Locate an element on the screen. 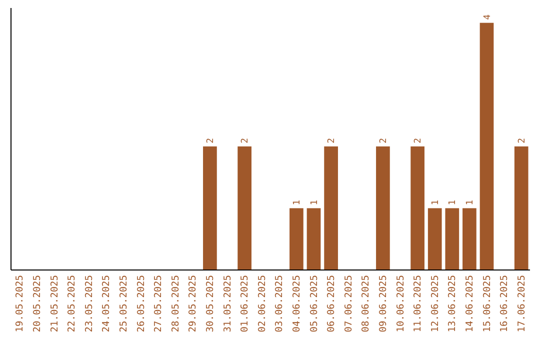 The image size is (540, 340). x-tick-label: 31.05.2025 is located at coordinates (228, 303).